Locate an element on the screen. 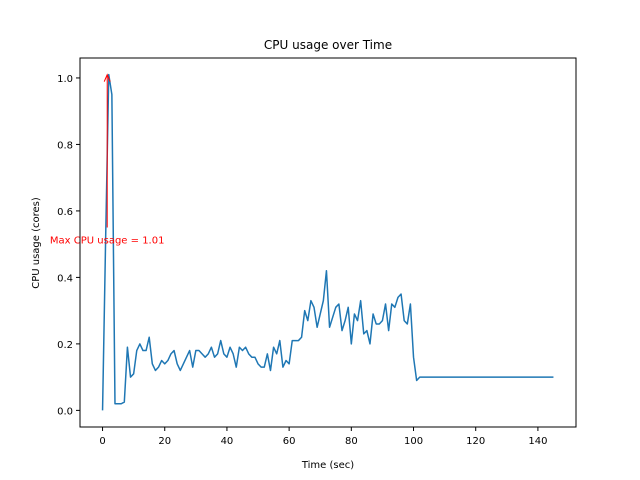  x-tick-label: 0 is located at coordinates (102, 441).